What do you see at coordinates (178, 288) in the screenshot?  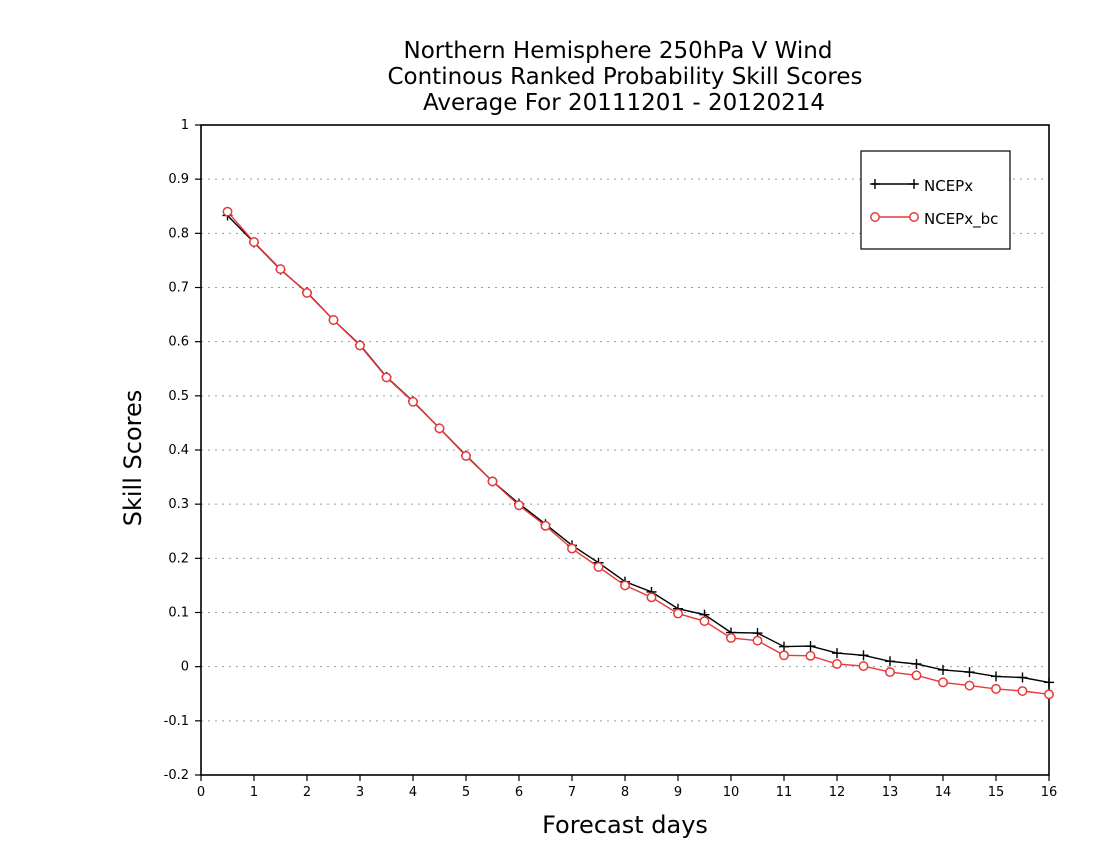 I see `y-tick-label: 0.7` at bounding box center [178, 288].